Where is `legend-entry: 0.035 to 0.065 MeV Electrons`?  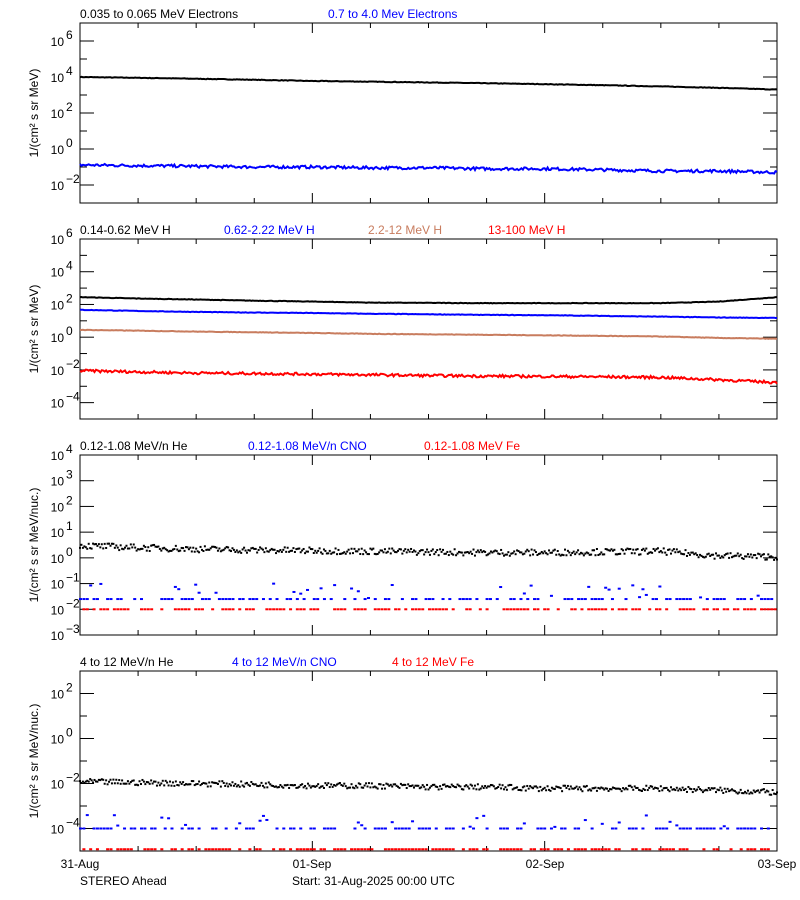 legend-entry: 0.035 to 0.065 MeV Electrons is located at coordinates (159, 14).